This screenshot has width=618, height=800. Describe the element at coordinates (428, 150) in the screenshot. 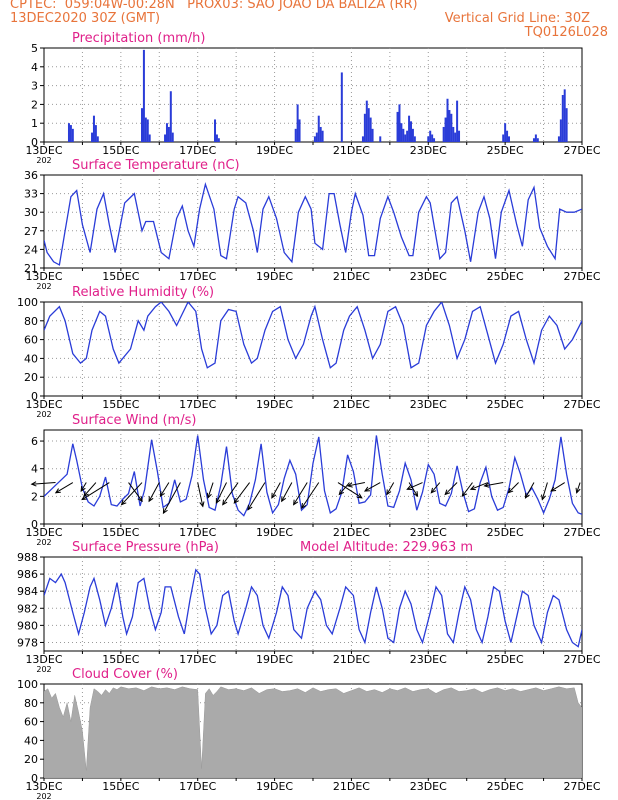

I see `precip-date-label: 23DEC` at that location.